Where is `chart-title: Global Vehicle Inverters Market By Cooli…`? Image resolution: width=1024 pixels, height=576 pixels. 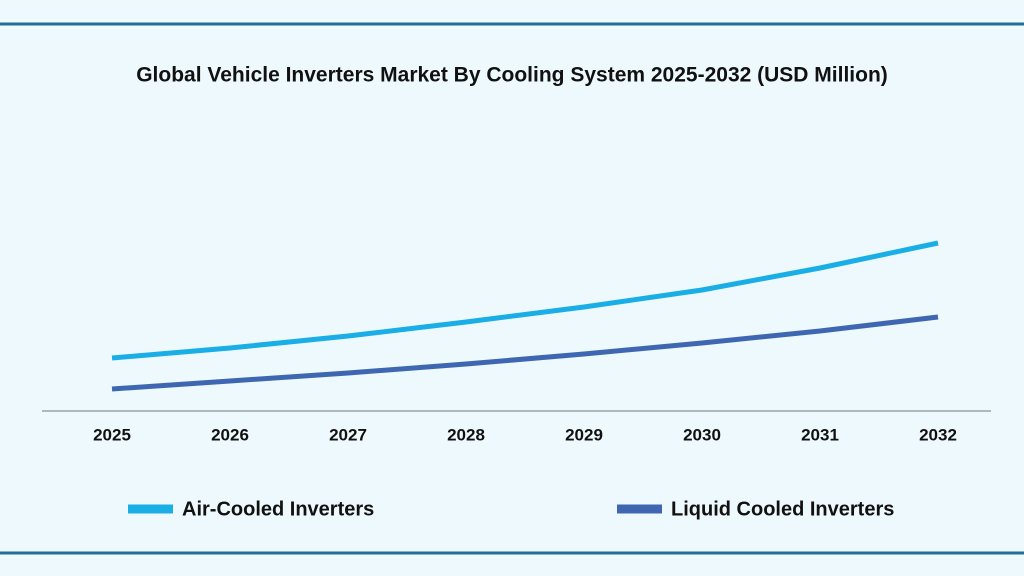 chart-title: Global Vehicle Inverters Market By Cooli… is located at coordinates (512, 75).